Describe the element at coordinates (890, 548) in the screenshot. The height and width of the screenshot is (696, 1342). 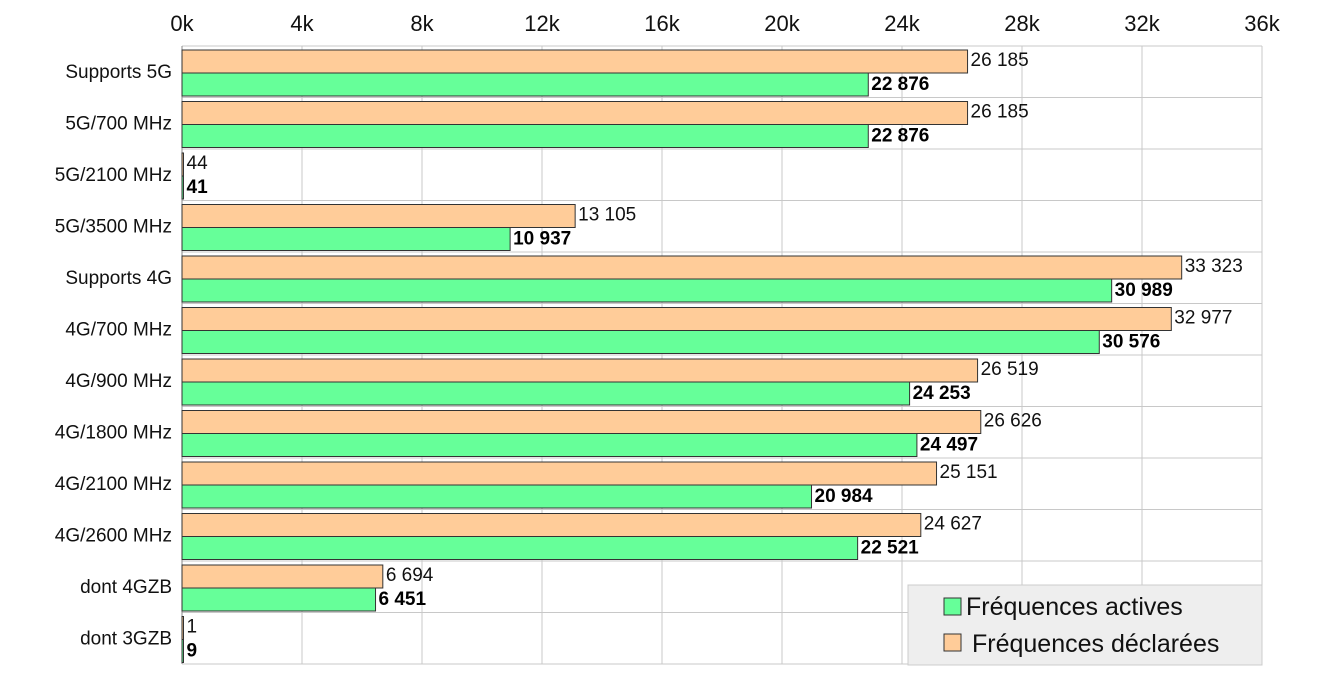
I see `data-label-actives: 22 521` at that location.